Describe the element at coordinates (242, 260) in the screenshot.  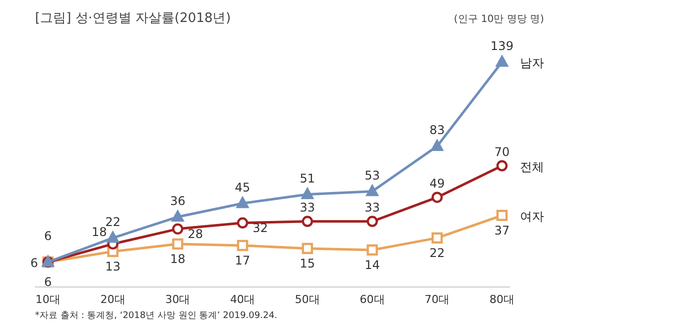
I see `data-label: 17` at that location.